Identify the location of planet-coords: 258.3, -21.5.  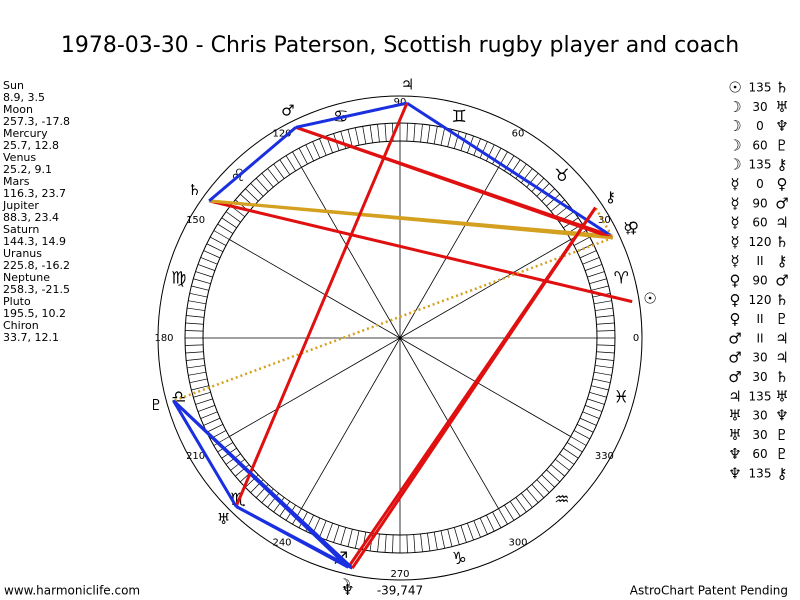
(36, 289).